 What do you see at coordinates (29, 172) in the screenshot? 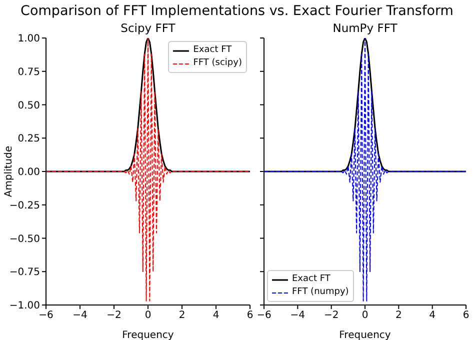
I see `y-tick-label: 0.00` at bounding box center [29, 172].